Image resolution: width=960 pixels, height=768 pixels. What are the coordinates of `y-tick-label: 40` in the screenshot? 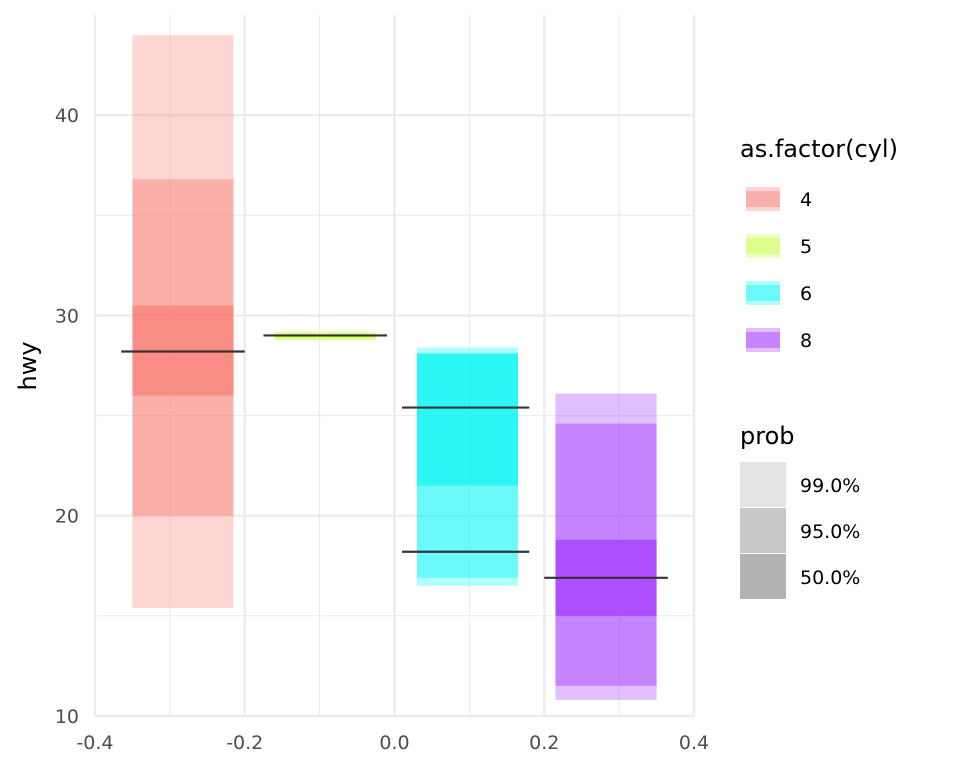 It's located at (67, 116).